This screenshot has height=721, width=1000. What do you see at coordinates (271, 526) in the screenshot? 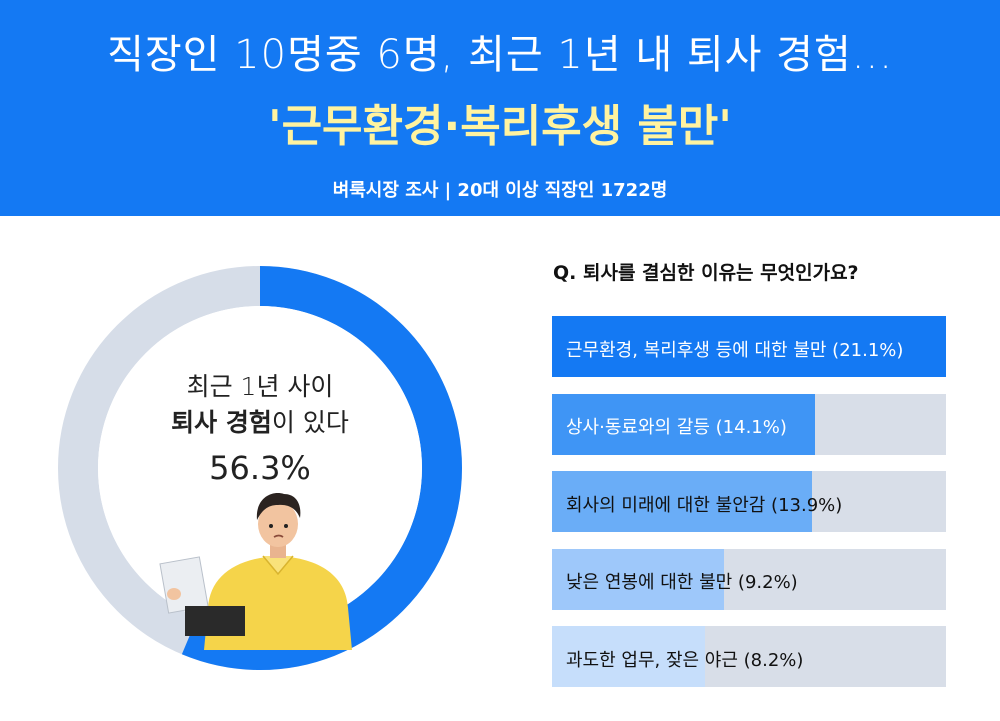
I see `worker-eye-left` at bounding box center [271, 526].